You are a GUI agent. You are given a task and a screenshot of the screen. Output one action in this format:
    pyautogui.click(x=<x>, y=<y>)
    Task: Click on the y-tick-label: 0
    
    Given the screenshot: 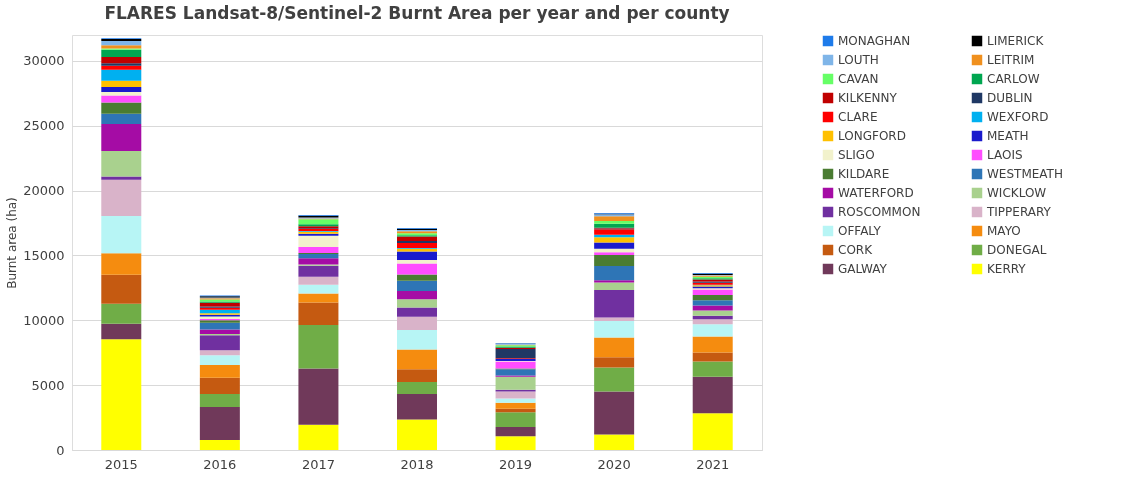 What is the action you would take?
    pyautogui.click(x=60, y=450)
    